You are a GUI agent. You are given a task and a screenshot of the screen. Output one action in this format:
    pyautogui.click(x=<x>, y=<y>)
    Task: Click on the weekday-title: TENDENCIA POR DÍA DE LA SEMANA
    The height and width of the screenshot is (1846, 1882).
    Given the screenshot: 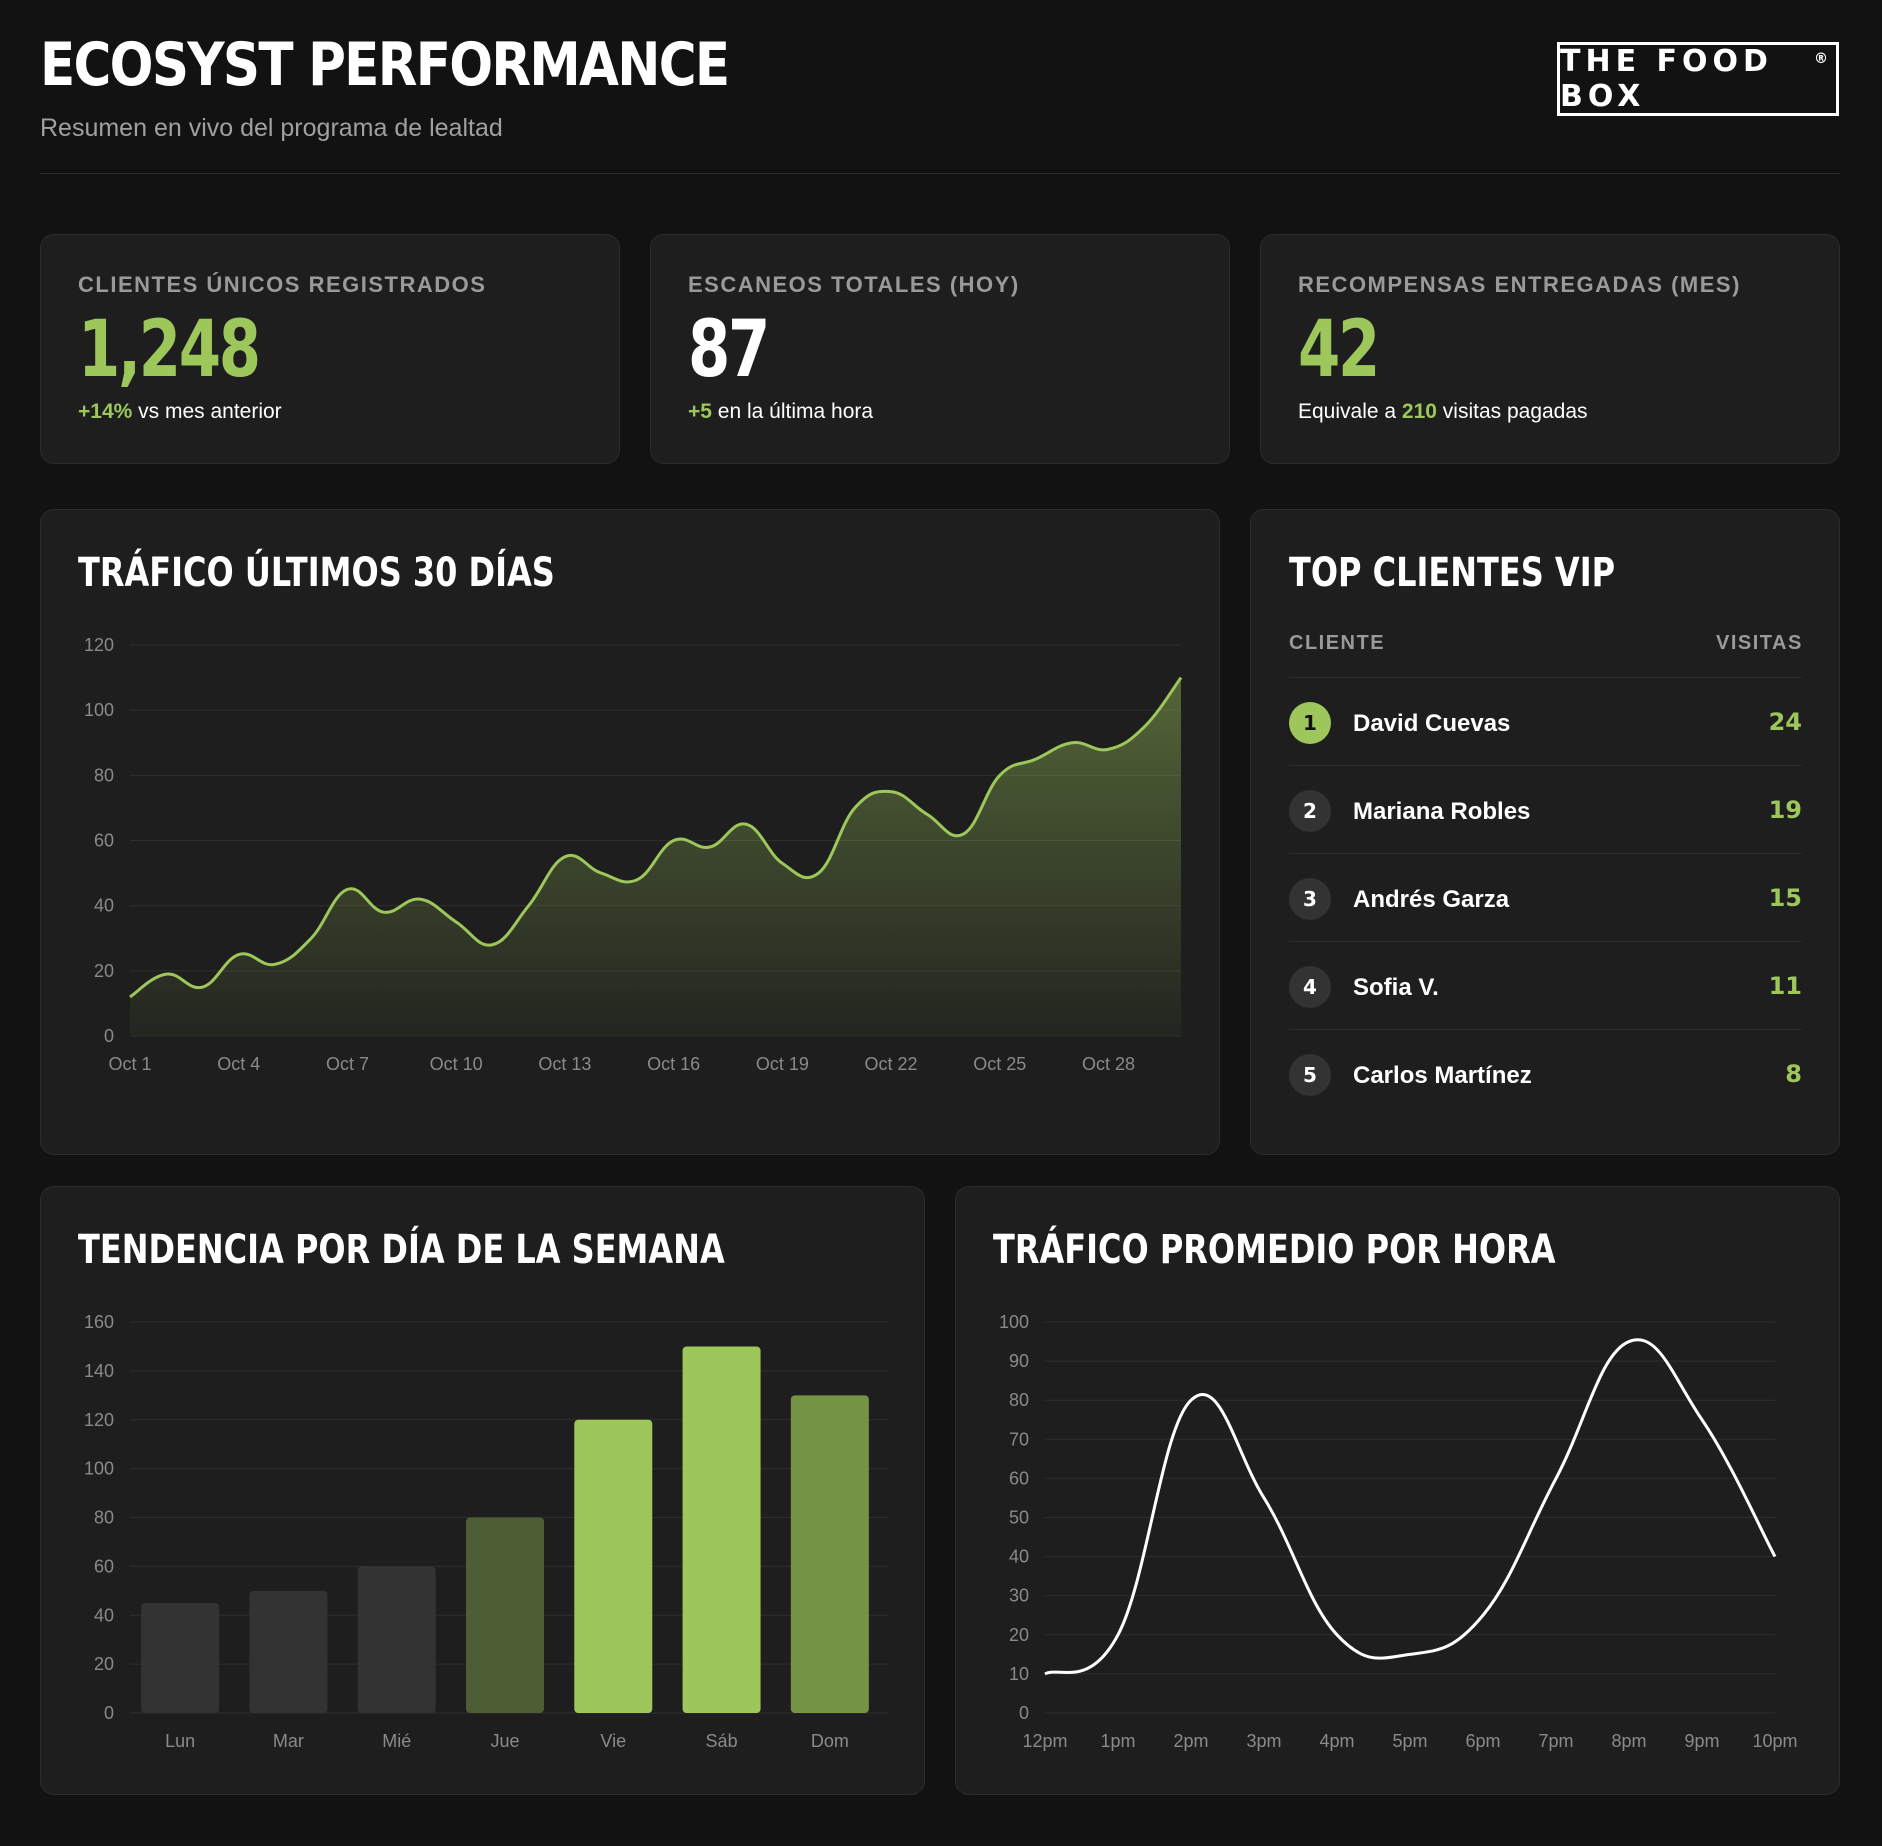 What is the action you would take?
    pyautogui.click(x=401, y=1250)
    